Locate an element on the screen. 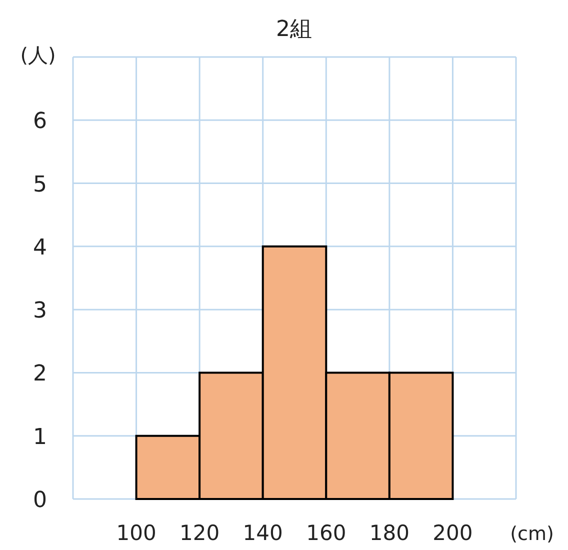 This screenshot has width=568, height=550. y-tick-label: 4 is located at coordinates (40, 247).